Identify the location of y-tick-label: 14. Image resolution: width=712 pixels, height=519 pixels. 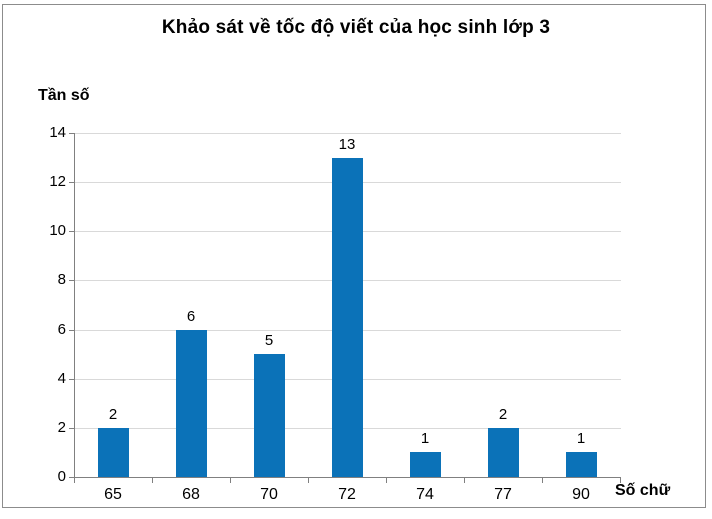
(57, 132).